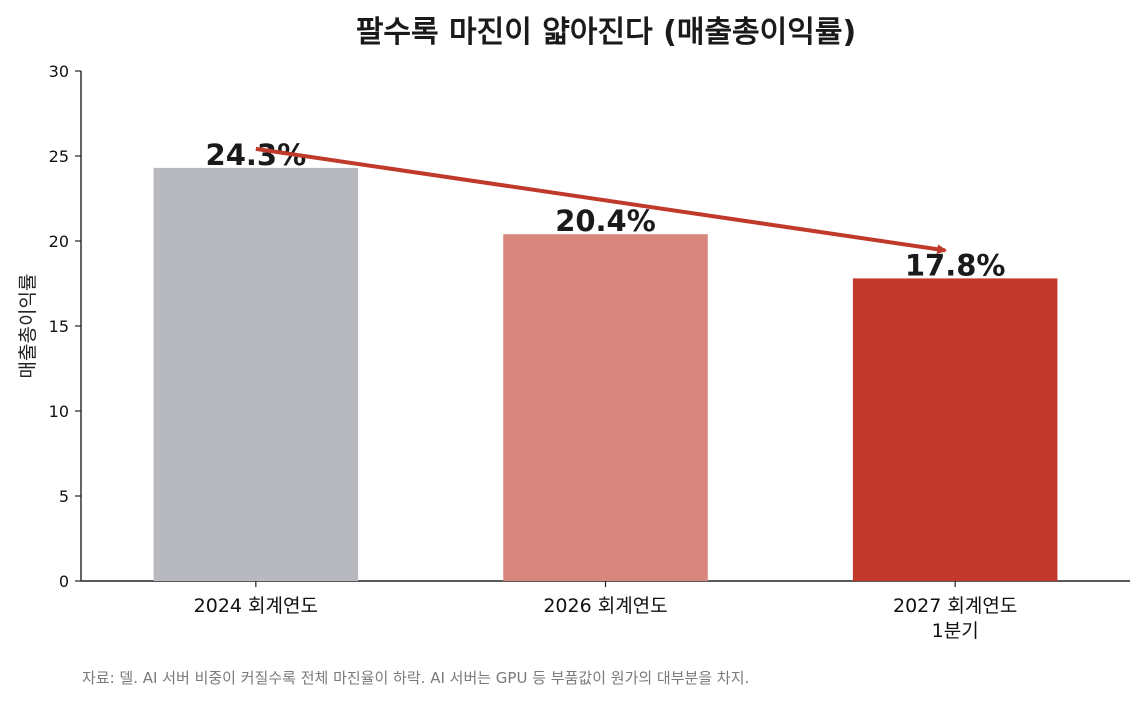  What do you see at coordinates (59, 326) in the screenshot?
I see `y-tick-label: 15` at bounding box center [59, 326].